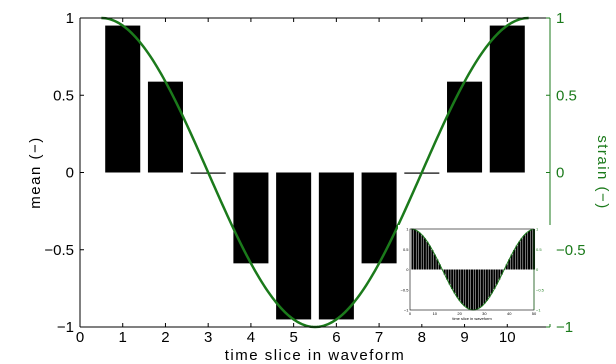 The width and height of the screenshot is (616, 364). Describe the element at coordinates (406, 249) in the screenshot. I see `inset-y-tick-label: 0.5` at that location.